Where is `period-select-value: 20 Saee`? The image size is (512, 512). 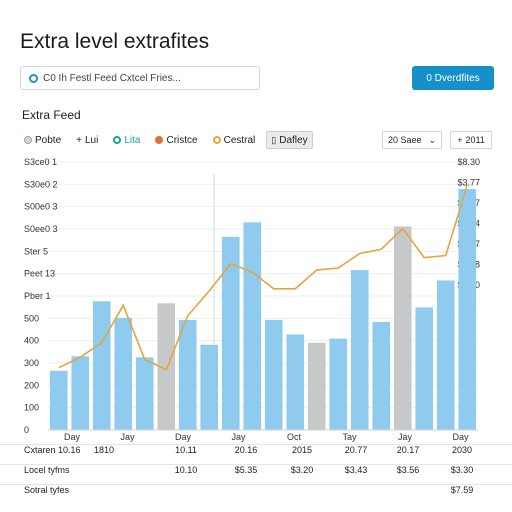 period-select-value: 20 Saee is located at coordinates (405, 140).